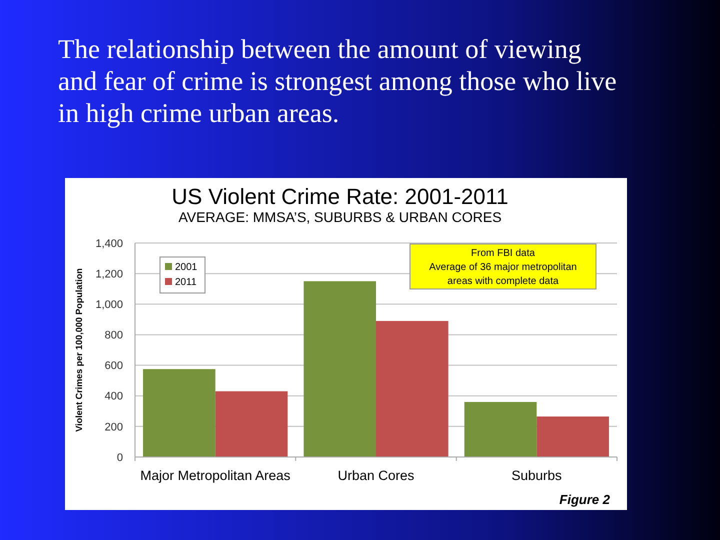 This screenshot has width=720, height=540. I want to click on text: The relationship between the amount of viewing and fear of crime is strongest among those who live in high crime urban areas., so click(337, 81).